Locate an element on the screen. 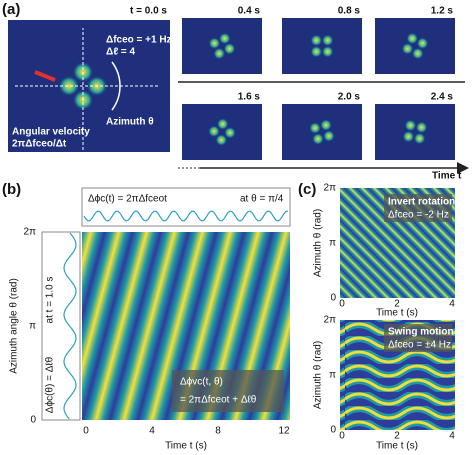 Image resolution: width=474 pixels, height=455 pixels. formula: Δϕvc(t, θ) is located at coordinates (201, 382).